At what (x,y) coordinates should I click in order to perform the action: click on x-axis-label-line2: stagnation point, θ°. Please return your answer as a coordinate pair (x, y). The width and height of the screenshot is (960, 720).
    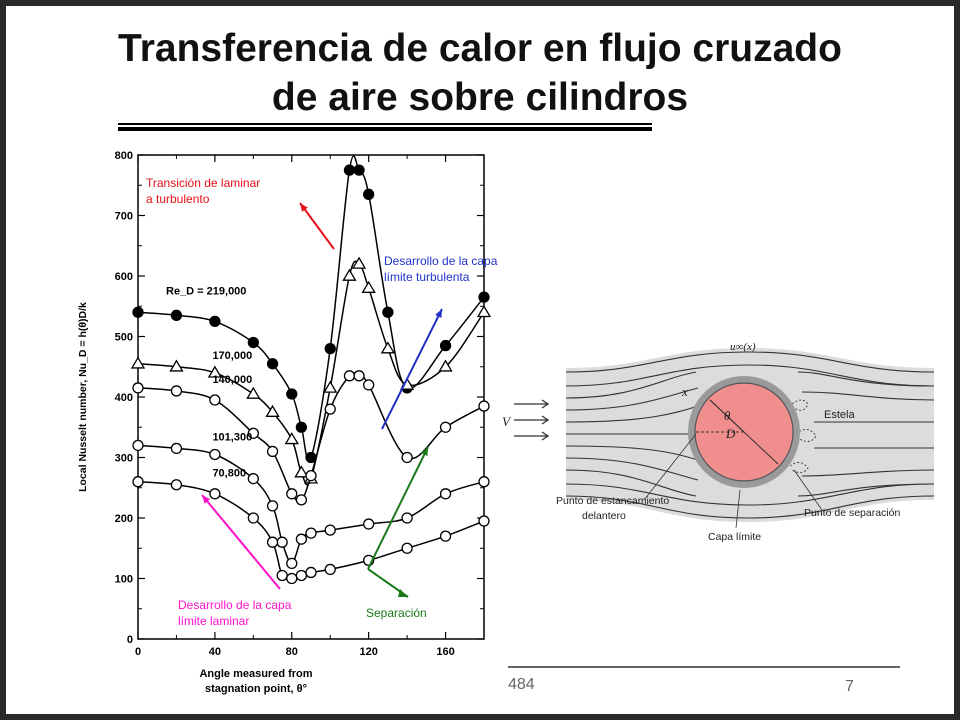
    Looking at the image, I should click on (256, 689).